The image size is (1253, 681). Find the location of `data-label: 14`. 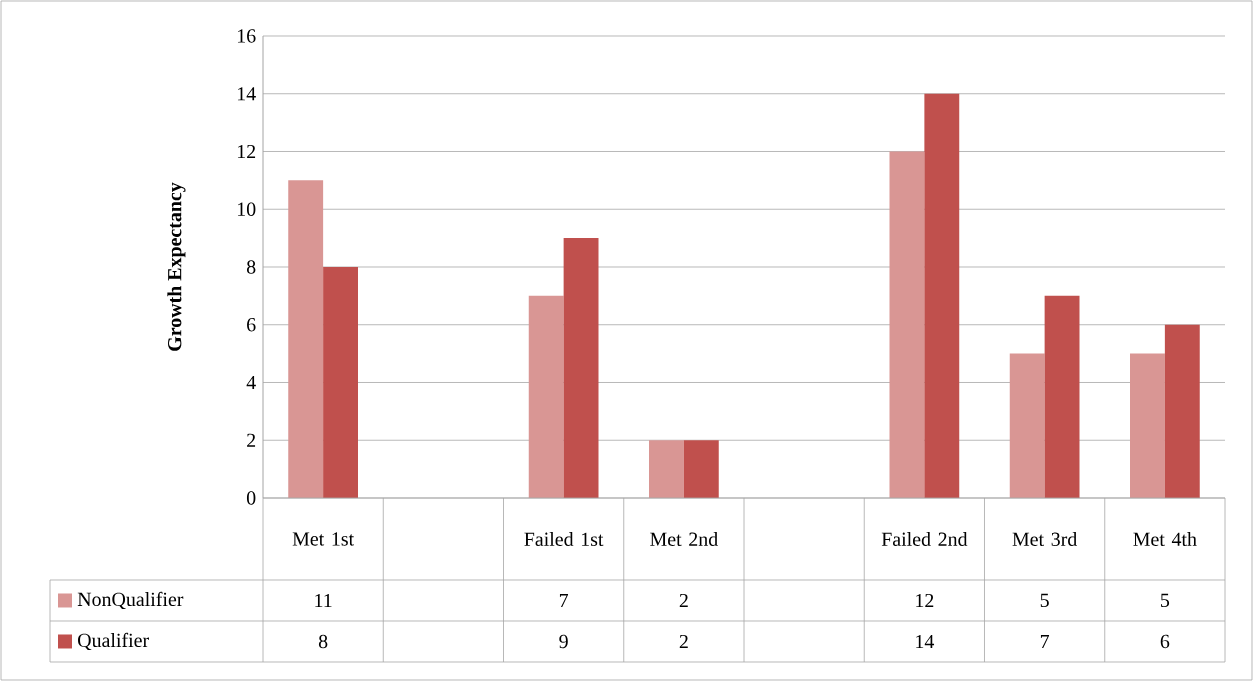

data-label: 14 is located at coordinates (925, 641).